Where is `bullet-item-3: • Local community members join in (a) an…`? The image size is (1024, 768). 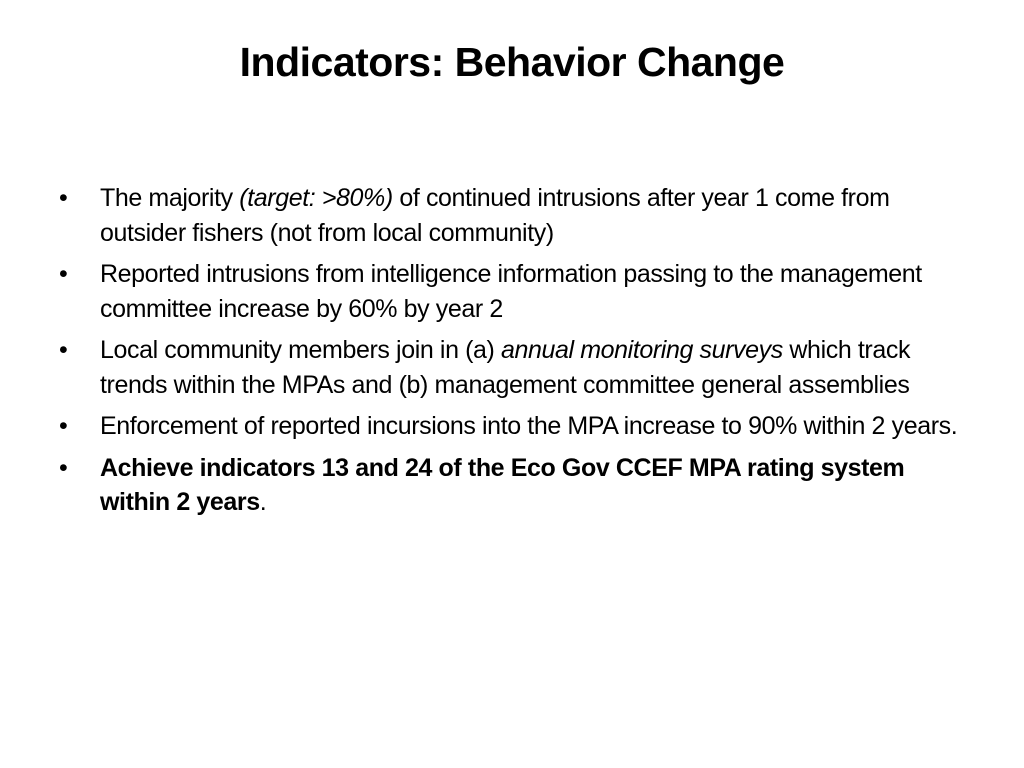
bullet-item-3: • Local community members join in (a) an… is located at coordinates (508, 367).